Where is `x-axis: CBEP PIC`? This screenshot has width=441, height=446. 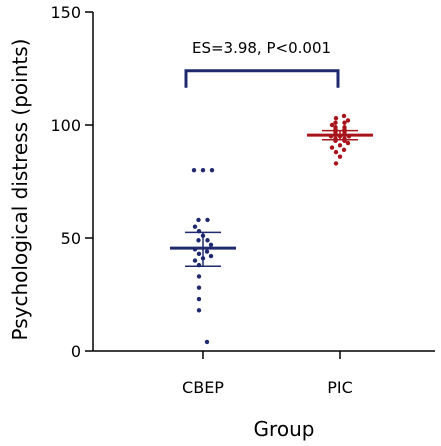
x-axis: CBEP PIC is located at coordinates (264, 373).